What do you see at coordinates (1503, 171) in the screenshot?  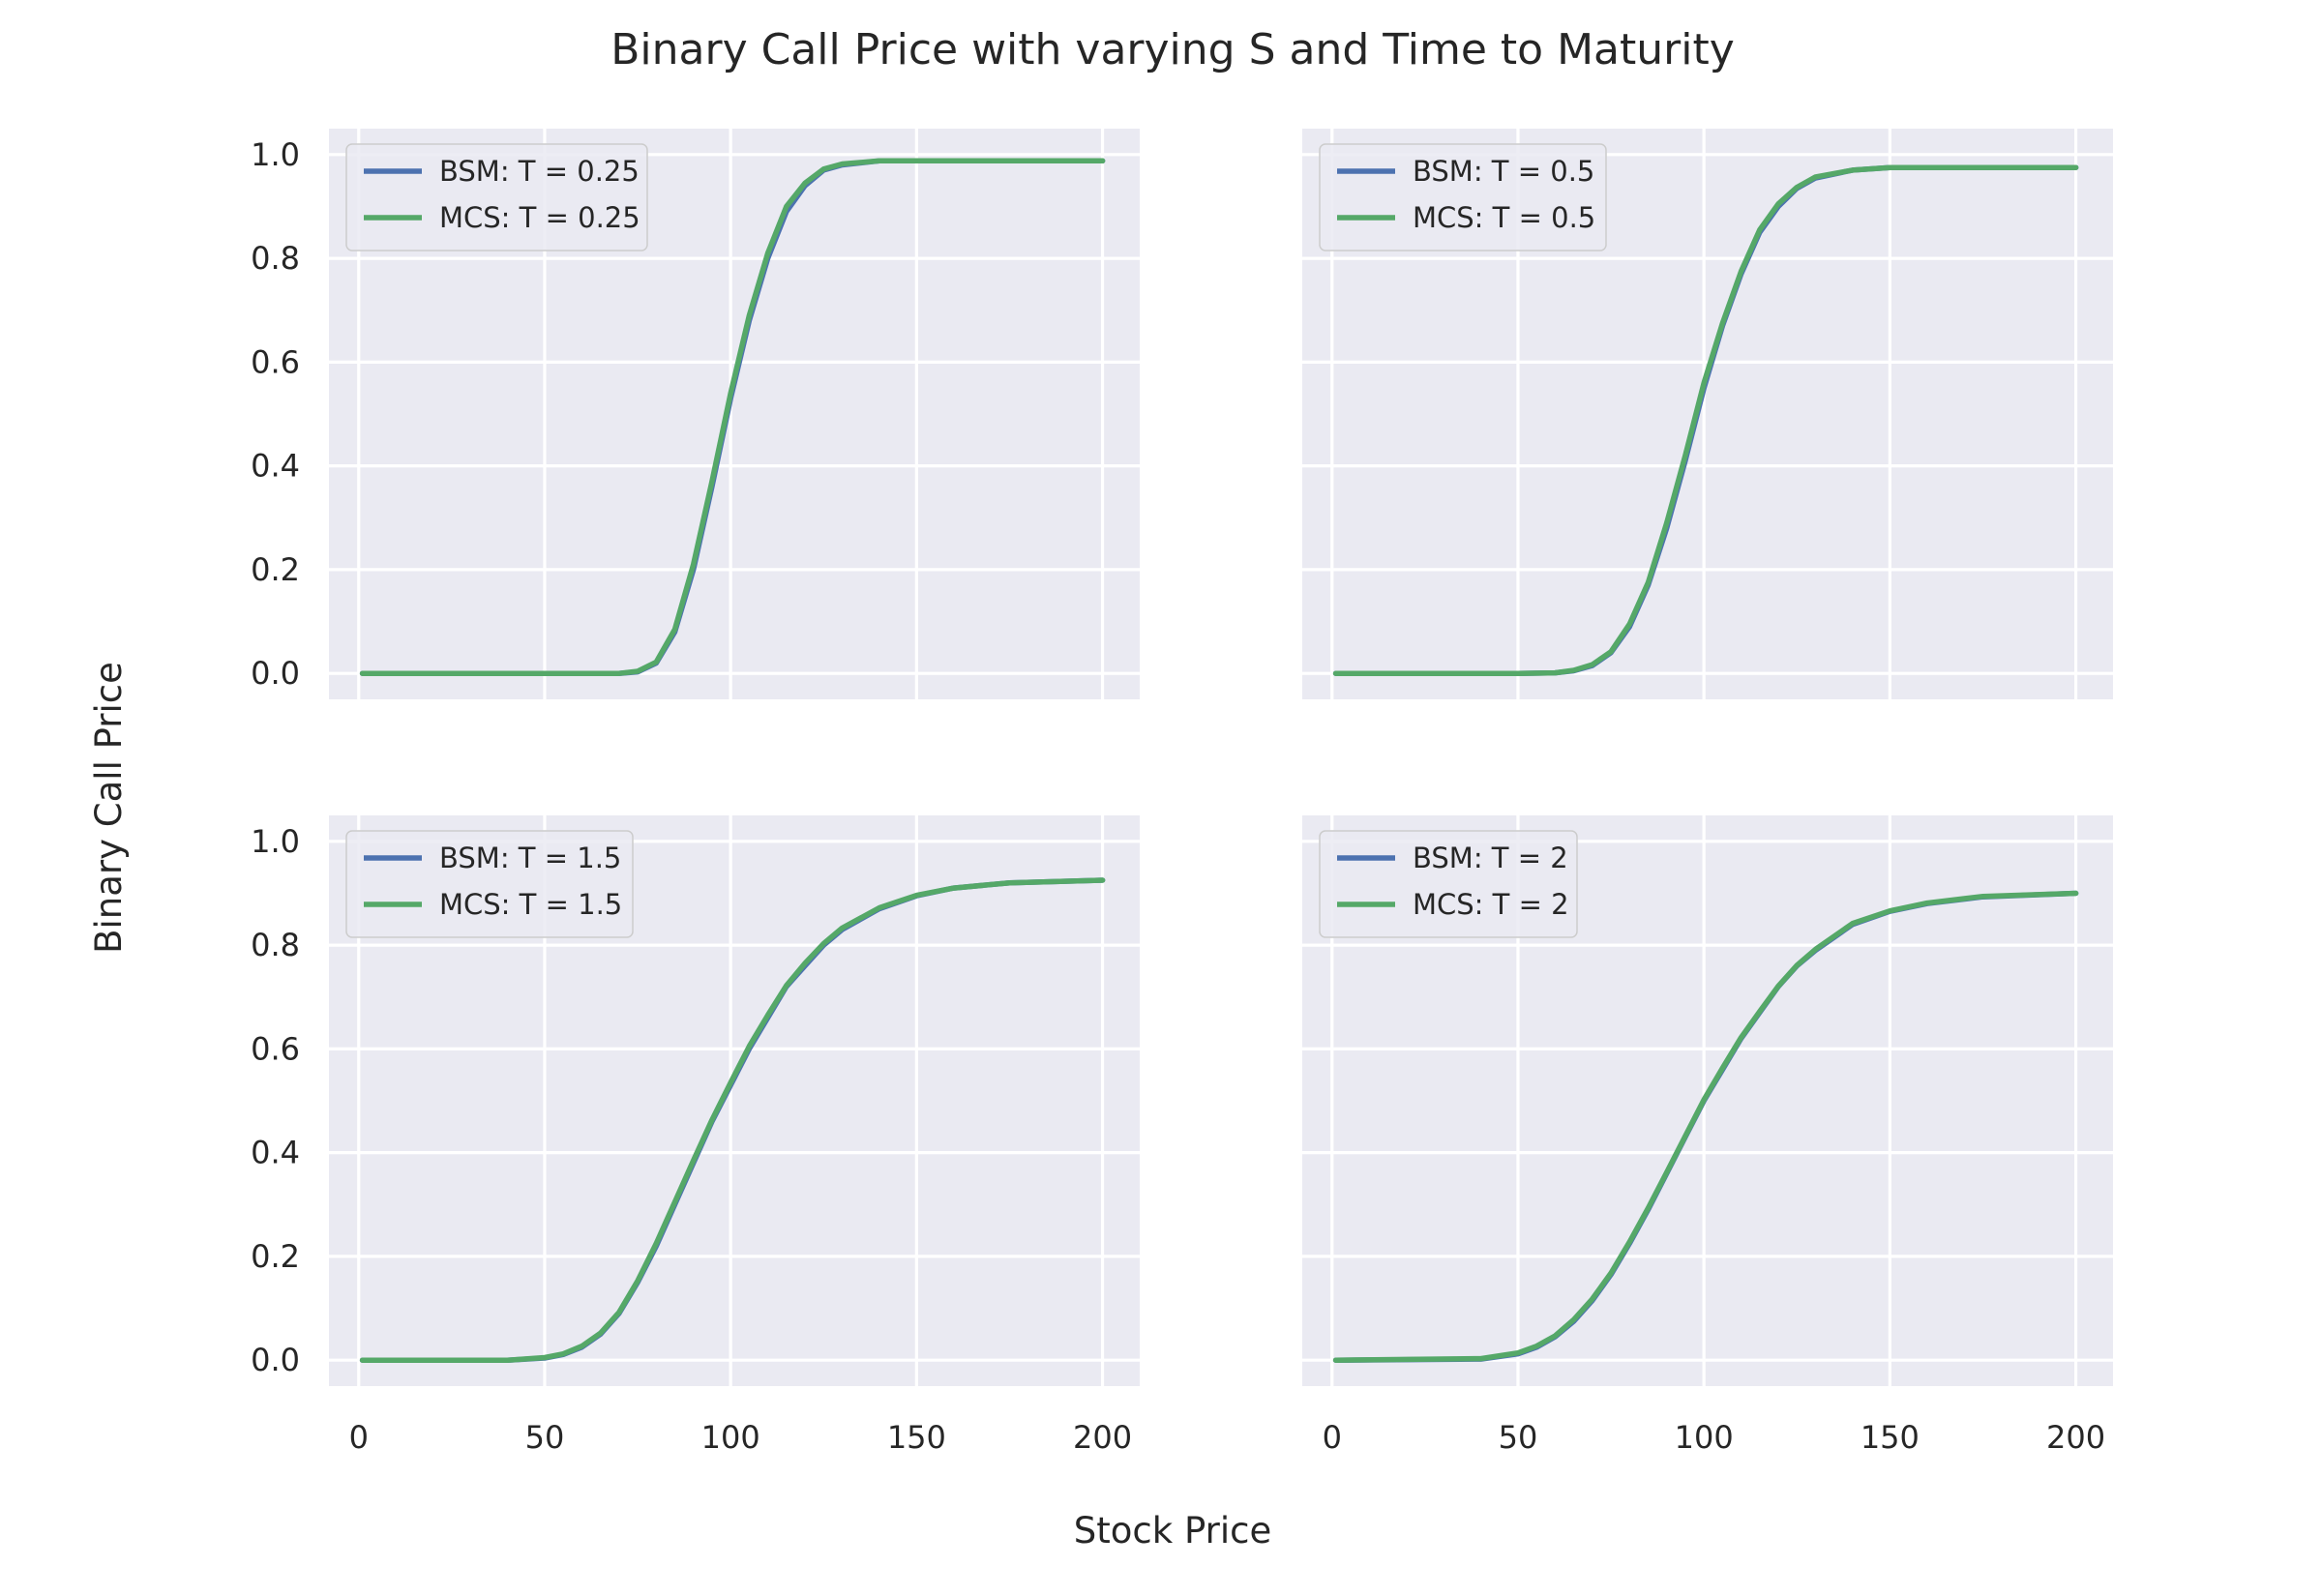 I see `legend-entry: BSM: T = 0.5` at bounding box center [1503, 171].